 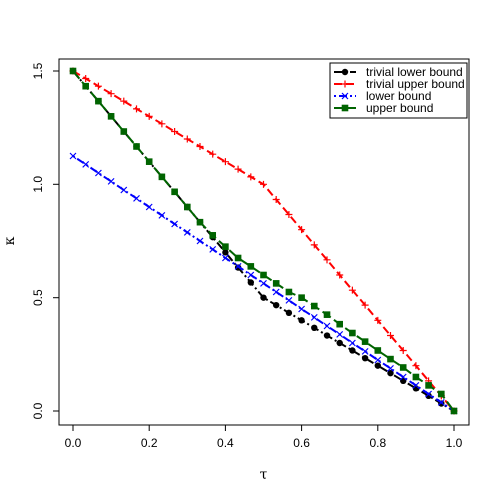 What do you see at coordinates (264, 475) in the screenshot?
I see `x-axis-label: τ` at bounding box center [264, 475].